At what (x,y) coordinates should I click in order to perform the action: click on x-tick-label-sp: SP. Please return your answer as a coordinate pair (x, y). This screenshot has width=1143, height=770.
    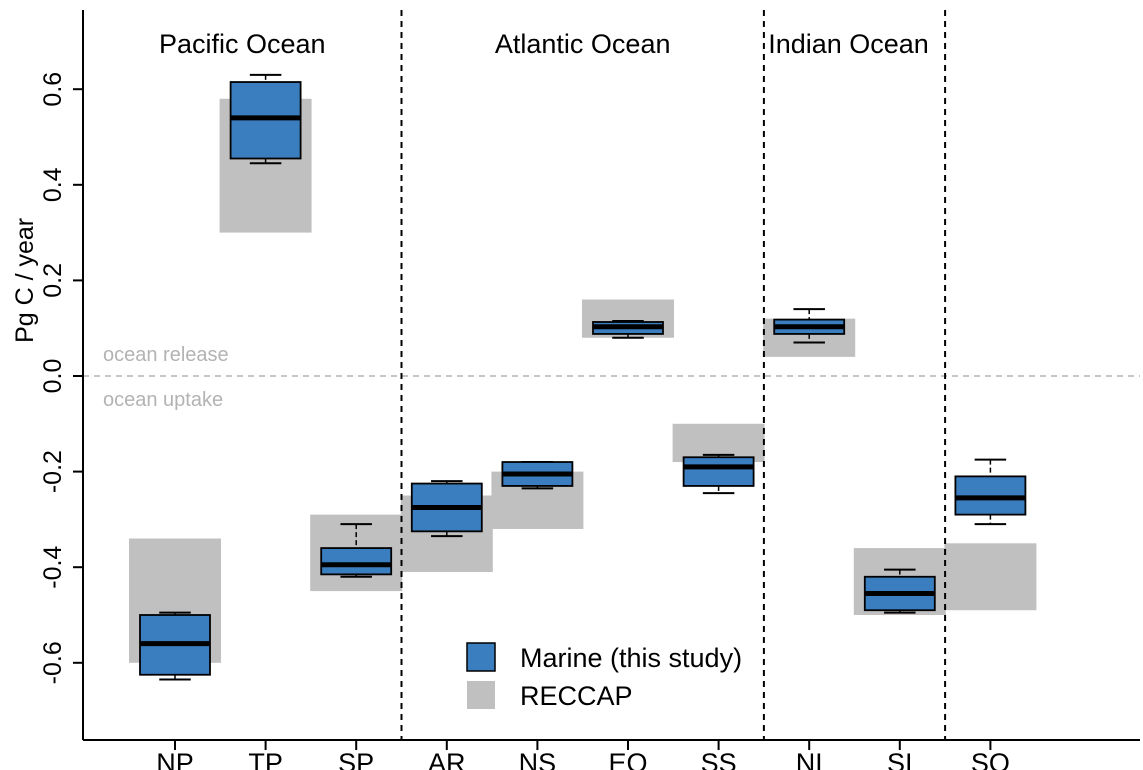
    Looking at the image, I should click on (356, 759).